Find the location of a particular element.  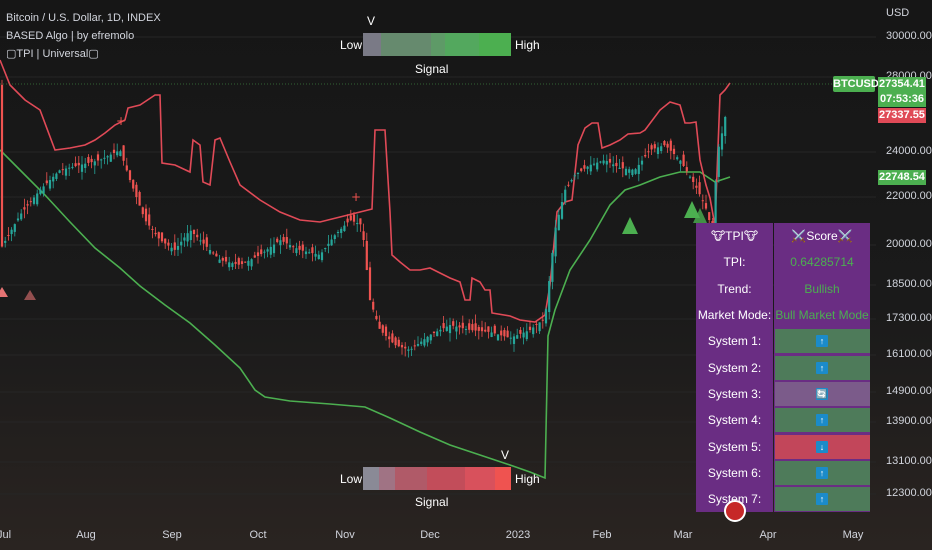

y-axis-tick: 22000.00 is located at coordinates (909, 196).